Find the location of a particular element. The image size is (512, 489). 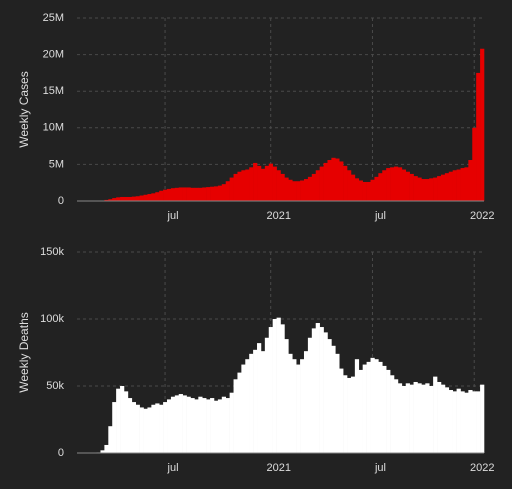

y-tick-label: 25M is located at coordinates (53, 18).